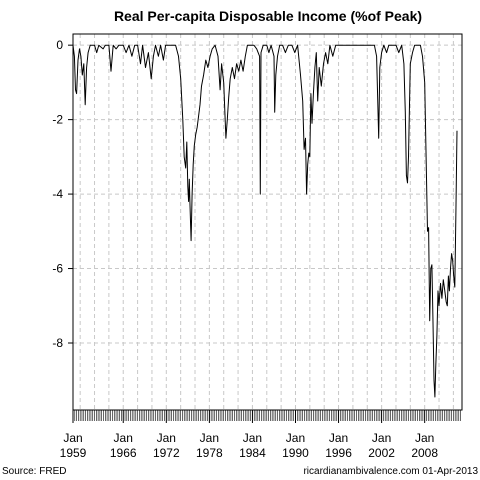 This screenshot has width=480, height=480. Describe the element at coordinates (295, 453) in the screenshot. I see `x-tick-year-label: 1990` at that location.